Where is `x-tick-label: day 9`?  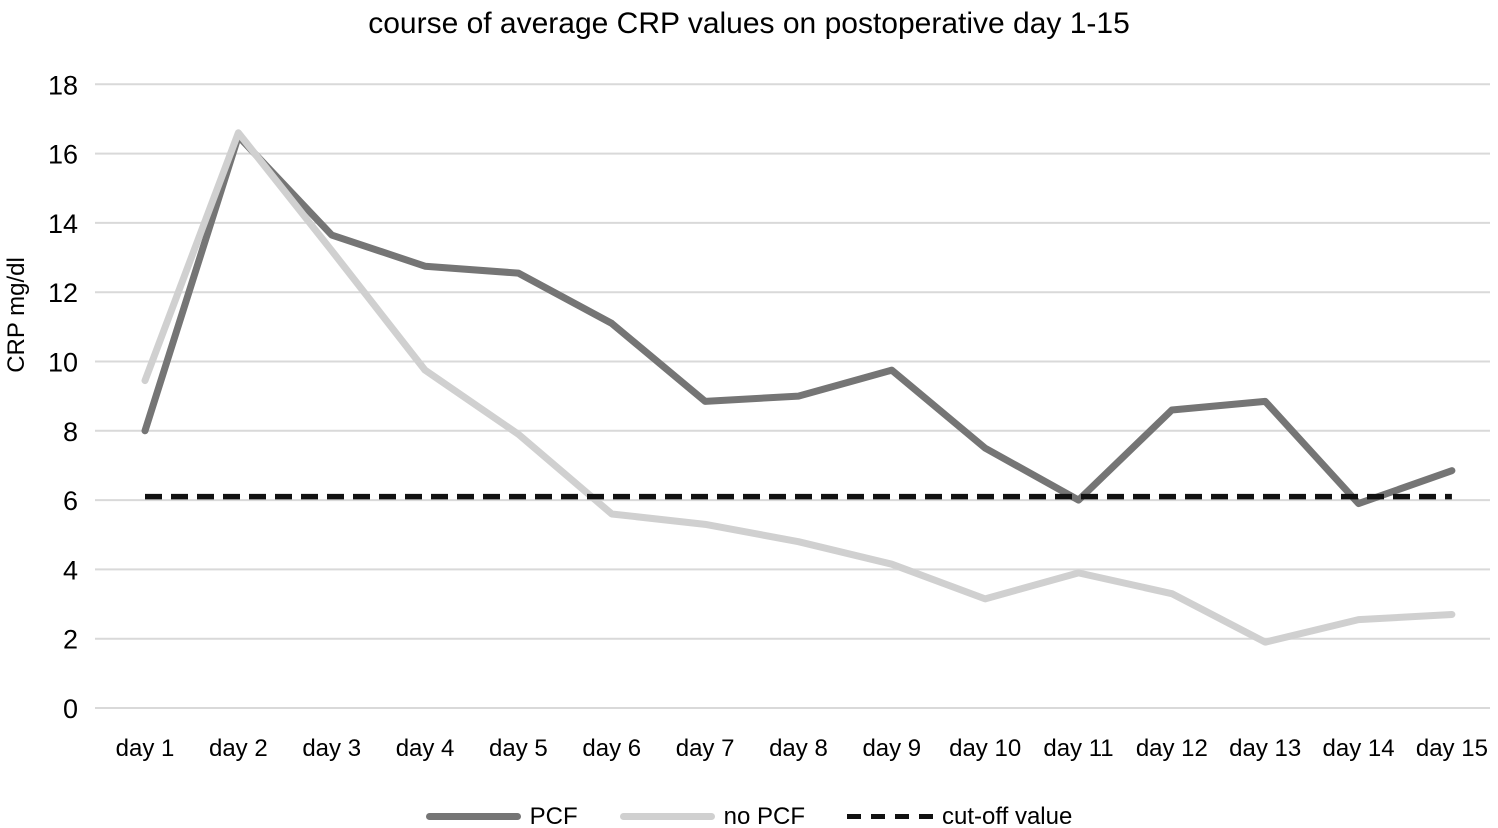
x-tick-label: day 9 is located at coordinates (891, 748).